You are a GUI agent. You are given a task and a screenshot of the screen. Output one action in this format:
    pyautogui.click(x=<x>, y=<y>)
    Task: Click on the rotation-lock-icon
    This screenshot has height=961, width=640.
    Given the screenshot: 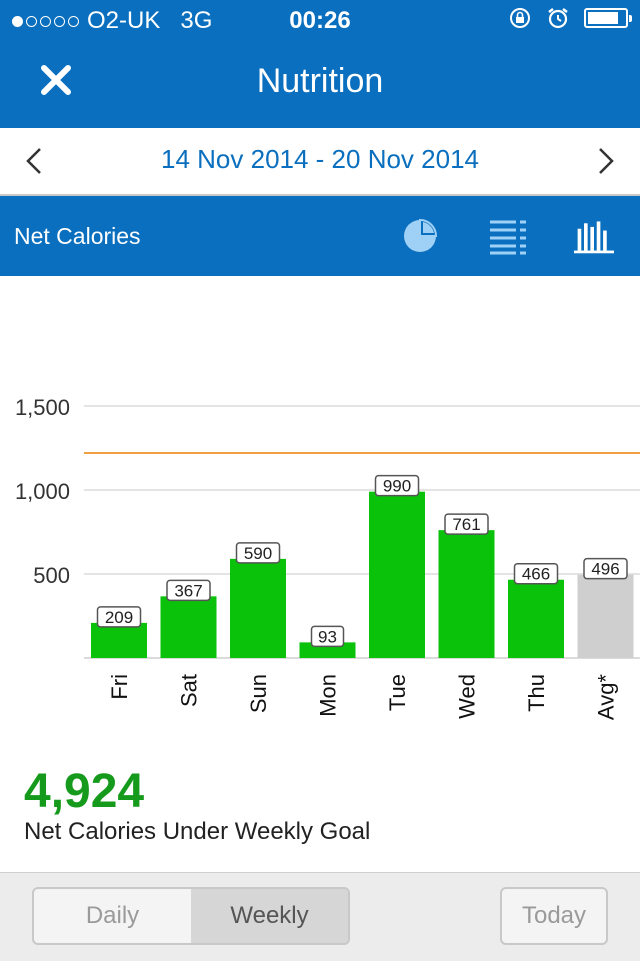 What is the action you would take?
    pyautogui.click(x=520, y=18)
    